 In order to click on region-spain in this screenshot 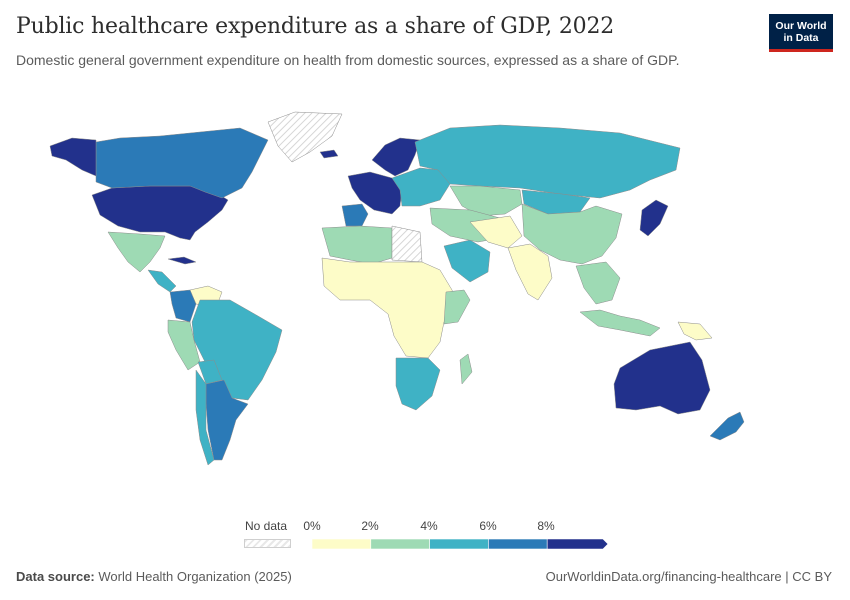, I will do `click(355, 215)`.